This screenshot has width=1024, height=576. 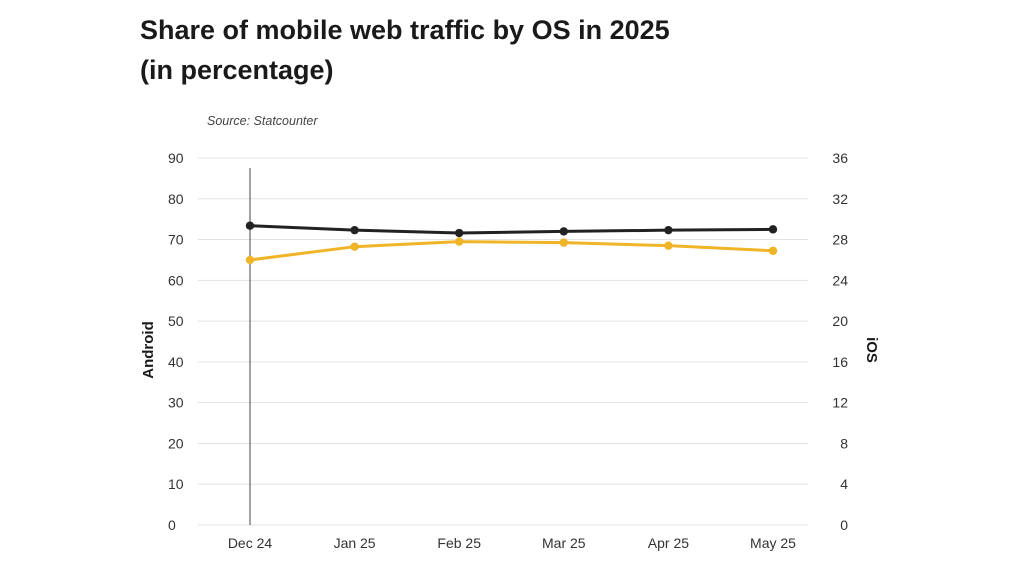 What do you see at coordinates (459, 543) in the screenshot?
I see `x-tick-label: Feb 25` at bounding box center [459, 543].